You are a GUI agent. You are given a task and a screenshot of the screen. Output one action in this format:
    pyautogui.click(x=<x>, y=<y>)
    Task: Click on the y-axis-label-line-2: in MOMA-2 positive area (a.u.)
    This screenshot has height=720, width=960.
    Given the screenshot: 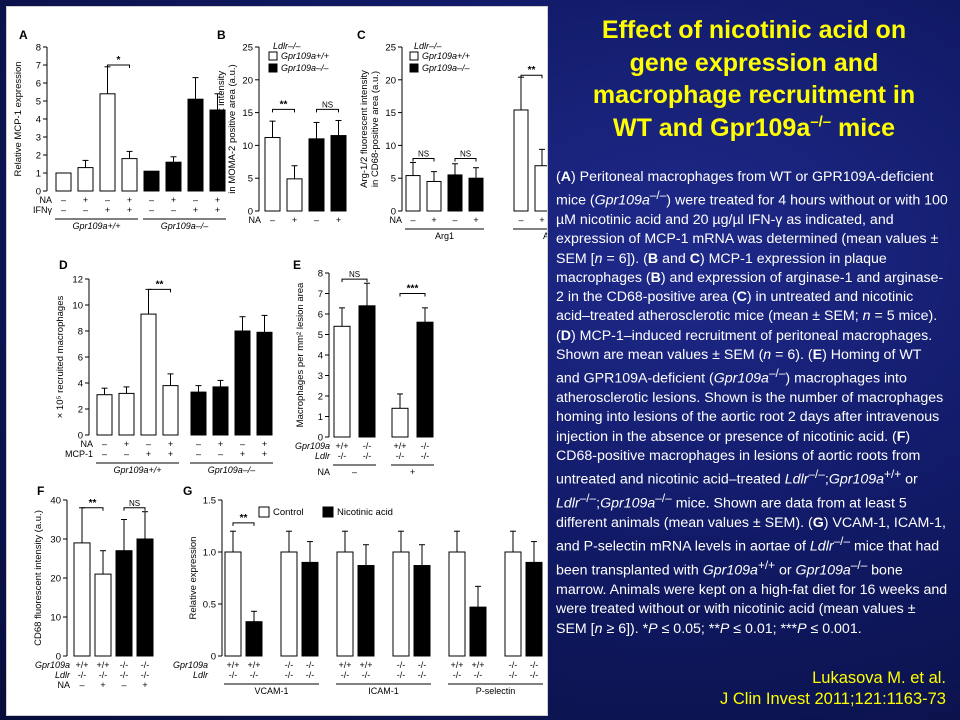 What is the action you would take?
    pyautogui.click(x=232, y=128)
    